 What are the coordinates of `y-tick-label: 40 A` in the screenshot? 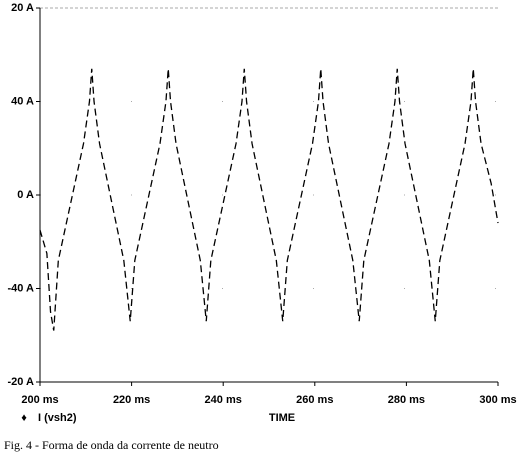 It's located at (22, 101).